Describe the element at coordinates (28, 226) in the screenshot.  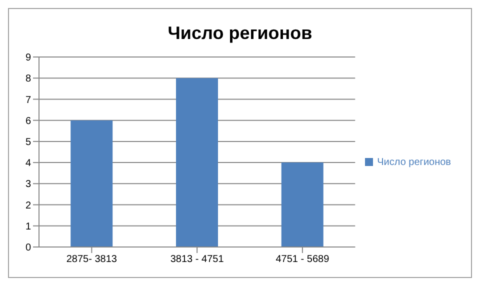
I see `y-tick-label: 1` at that location.